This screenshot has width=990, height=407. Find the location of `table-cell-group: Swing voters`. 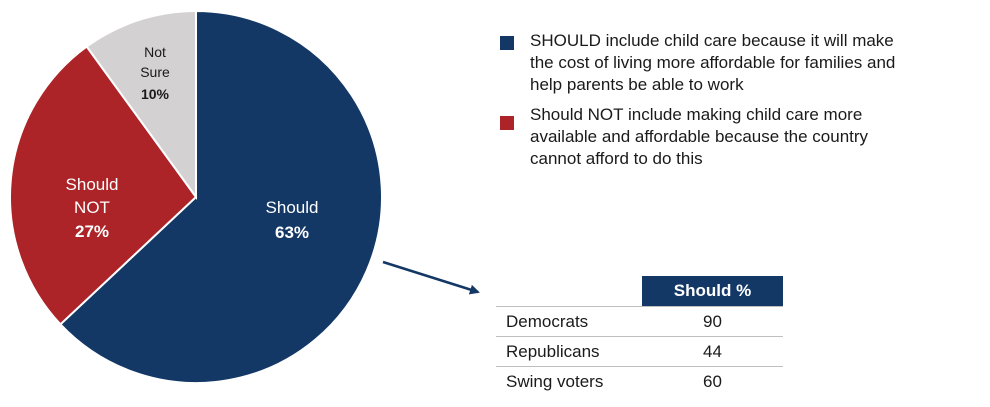

table-cell-group: Swing voters is located at coordinates (569, 381).